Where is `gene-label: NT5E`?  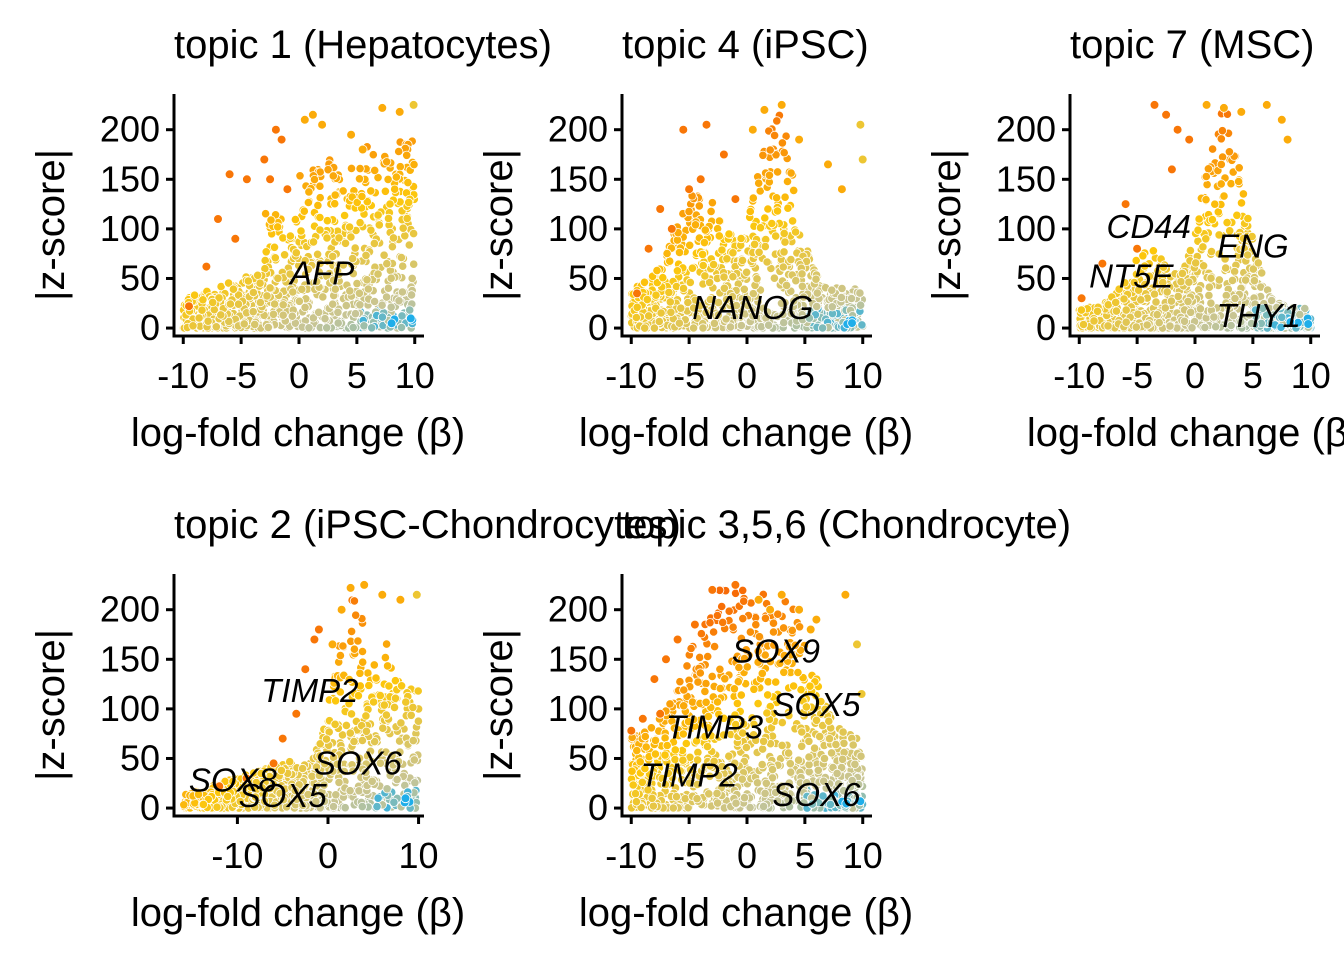 gene-label: NT5E is located at coordinates (1131, 275).